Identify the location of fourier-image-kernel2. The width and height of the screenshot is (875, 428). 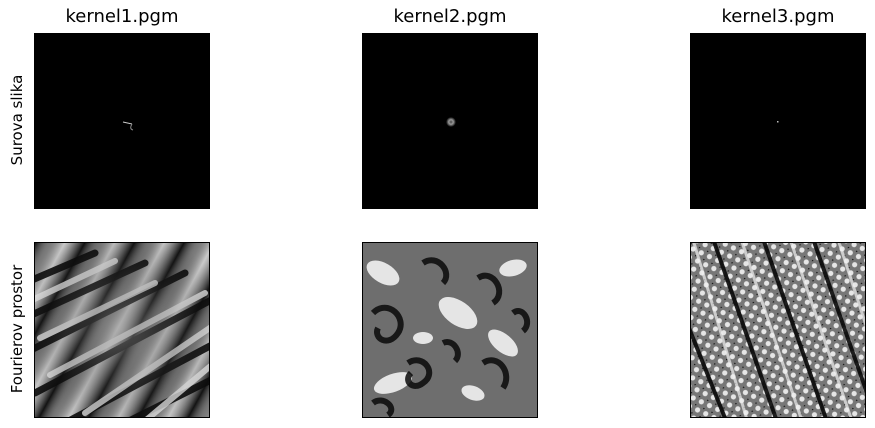
(450, 330).